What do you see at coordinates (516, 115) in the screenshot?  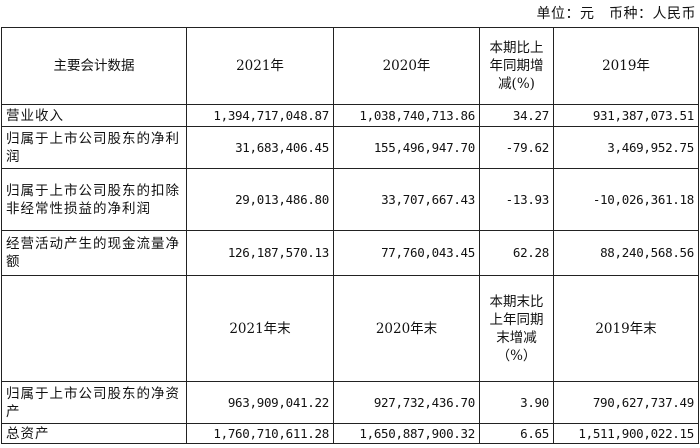 I see `cell-change: 34.27` at bounding box center [516, 115].